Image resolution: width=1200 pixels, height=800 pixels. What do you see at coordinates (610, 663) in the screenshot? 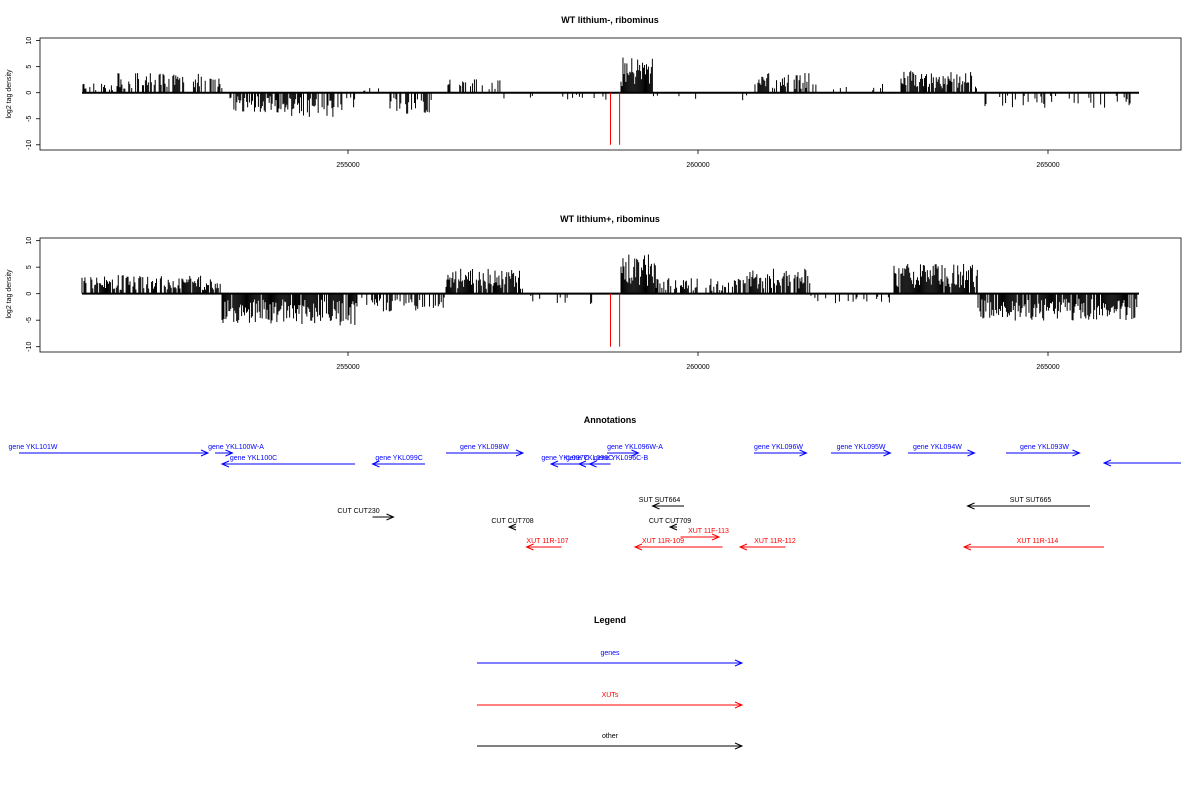
I see `legend-arrow-genes` at bounding box center [610, 663].